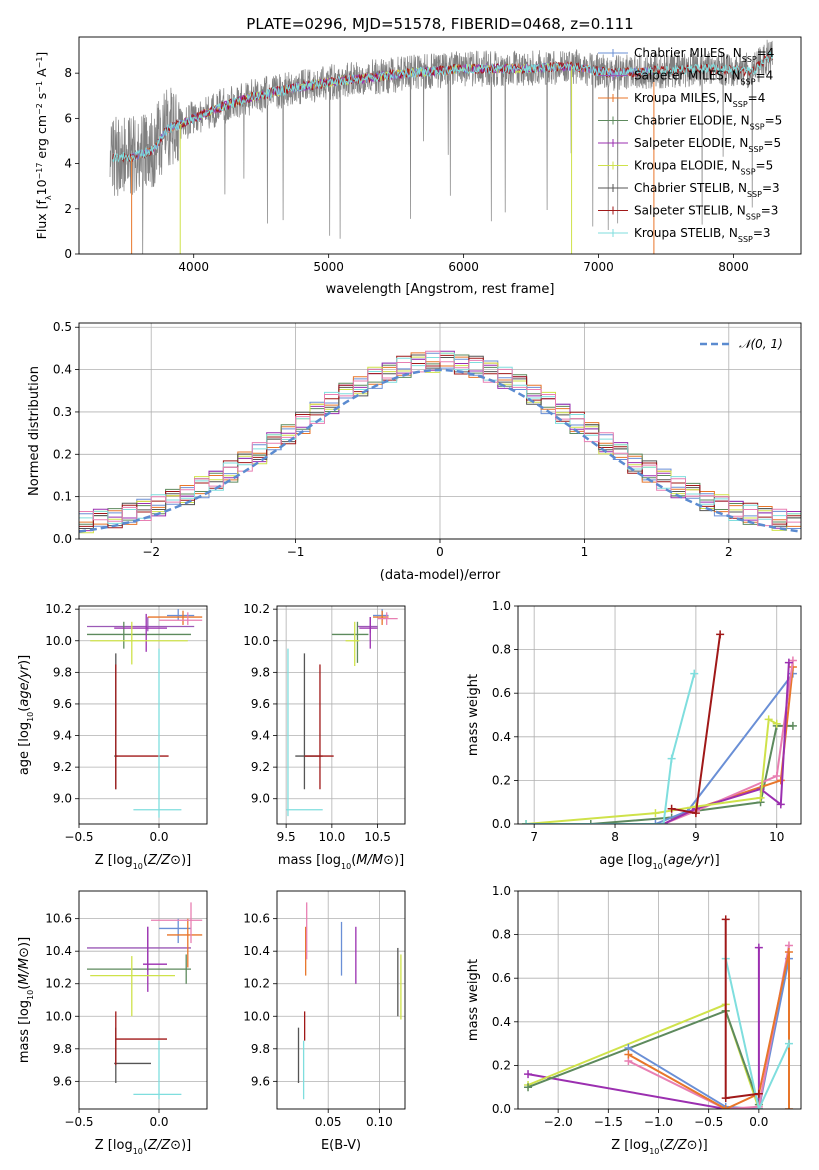  I want to click on x-tick-label: 0, so click(440, 552).